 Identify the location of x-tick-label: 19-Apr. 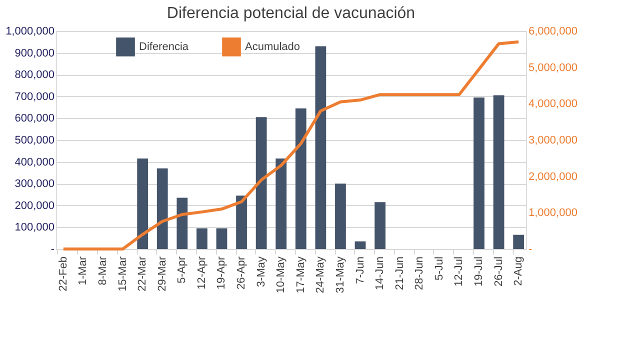
(222, 273).